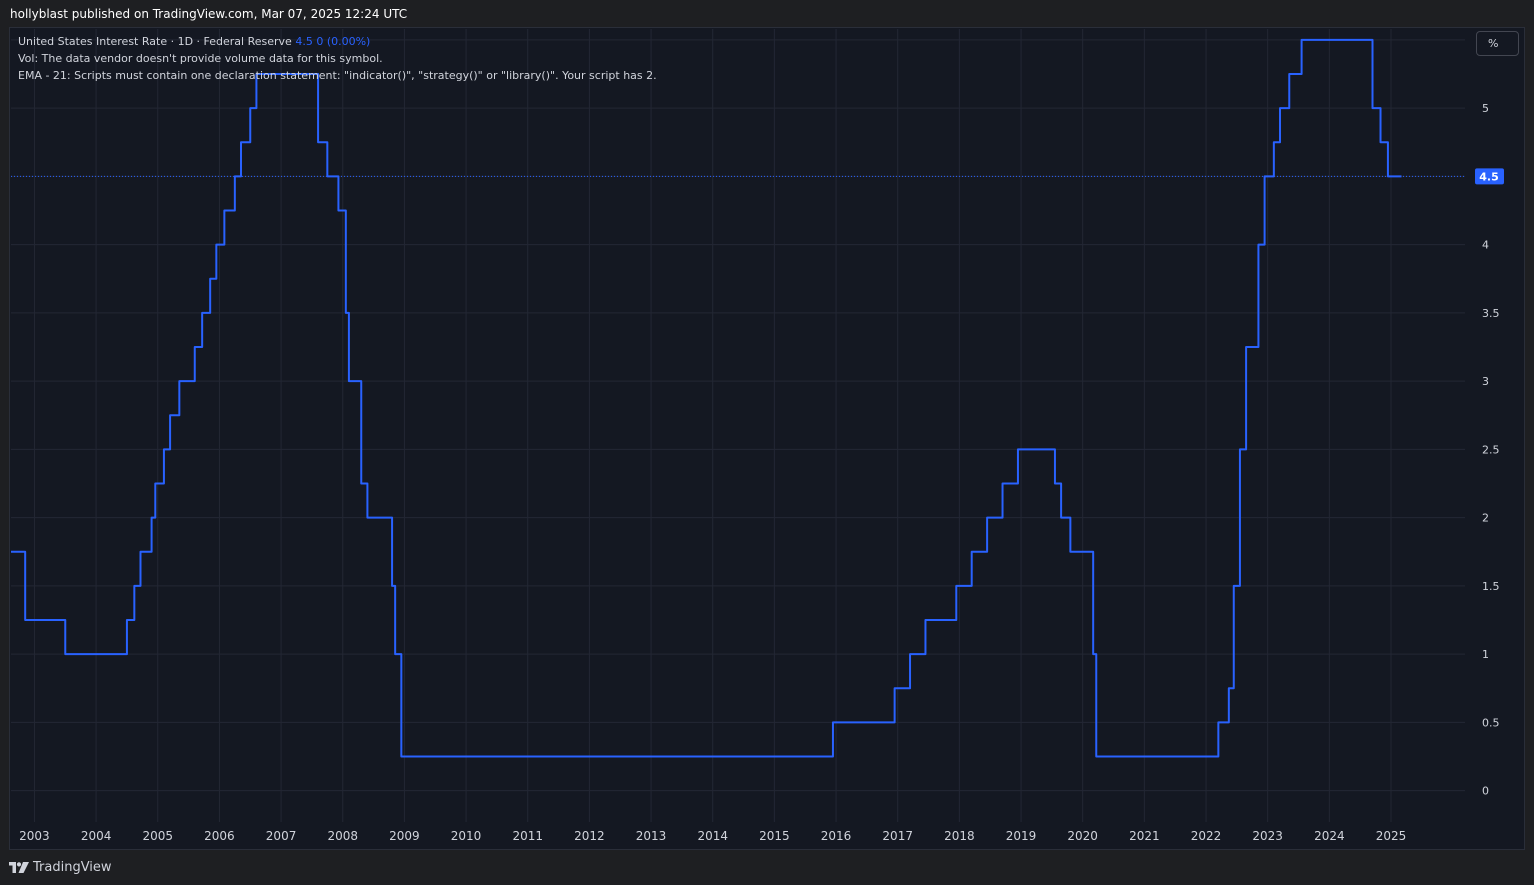 The height and width of the screenshot is (885, 1534). Describe the element at coordinates (1491, 449) in the screenshot. I see `y-tick-label: 2.5` at that location.